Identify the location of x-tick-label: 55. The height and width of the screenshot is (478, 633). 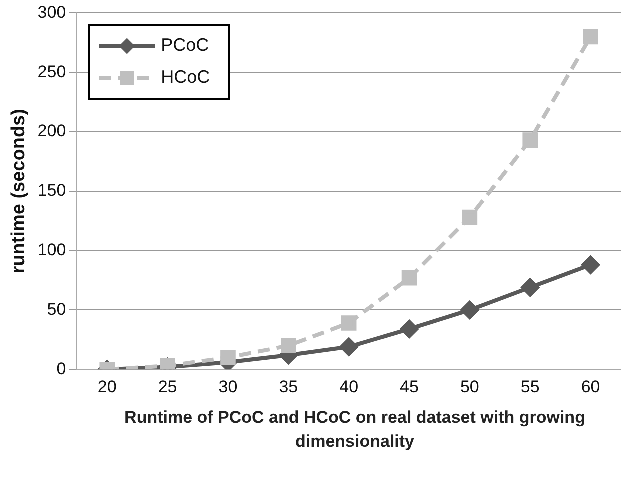
(530, 386).